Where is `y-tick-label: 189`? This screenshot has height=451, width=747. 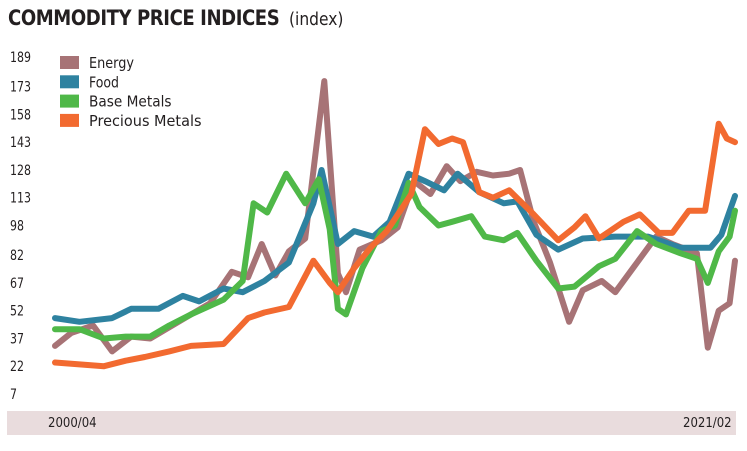 y-tick-label: 189 is located at coordinates (20, 58).